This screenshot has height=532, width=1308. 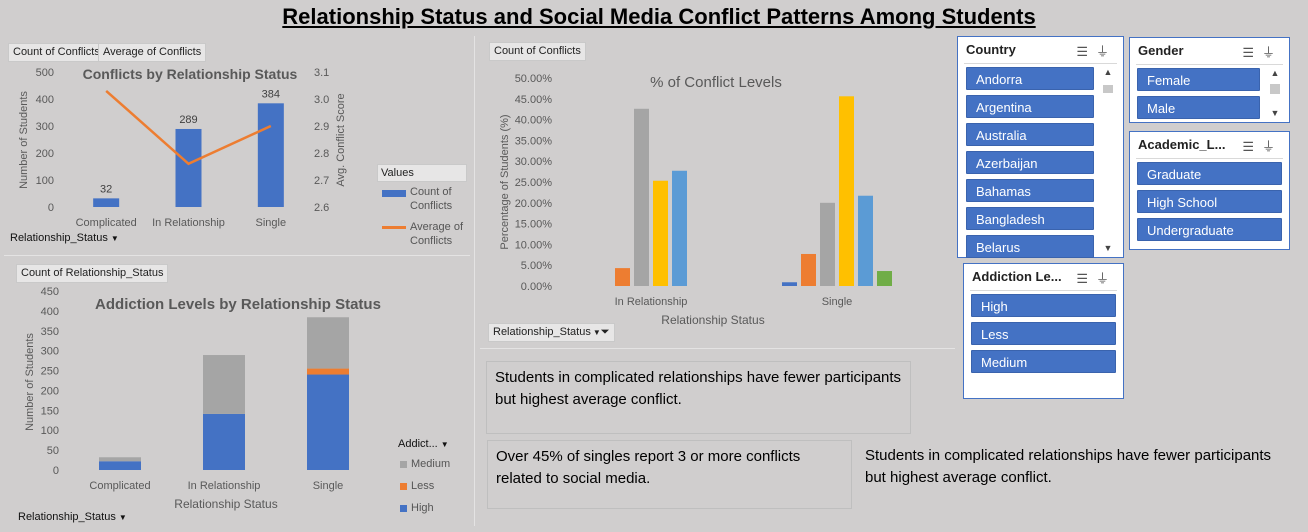 What do you see at coordinates (534, 100) in the screenshot?
I see `y-tick-label: 45.00%` at bounding box center [534, 100].